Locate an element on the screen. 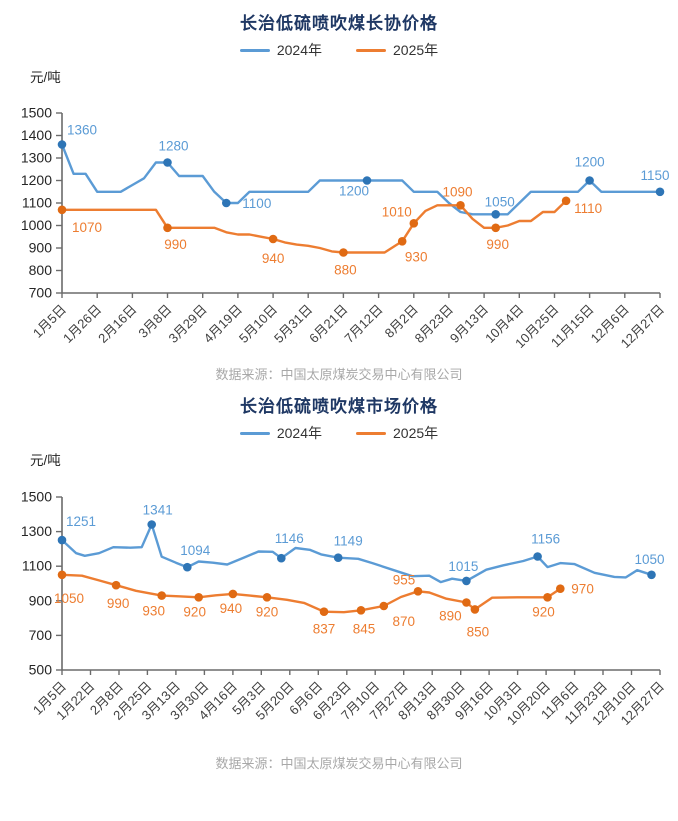  svg-text: 955 is located at coordinates (404, 579).